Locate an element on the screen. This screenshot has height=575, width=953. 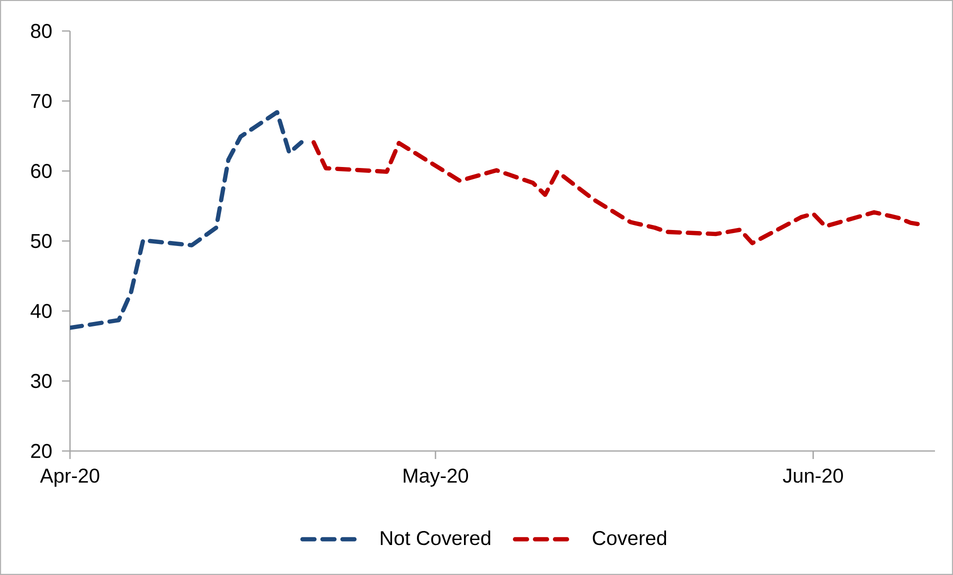
y-tick-label: 20 is located at coordinates (41, 451).